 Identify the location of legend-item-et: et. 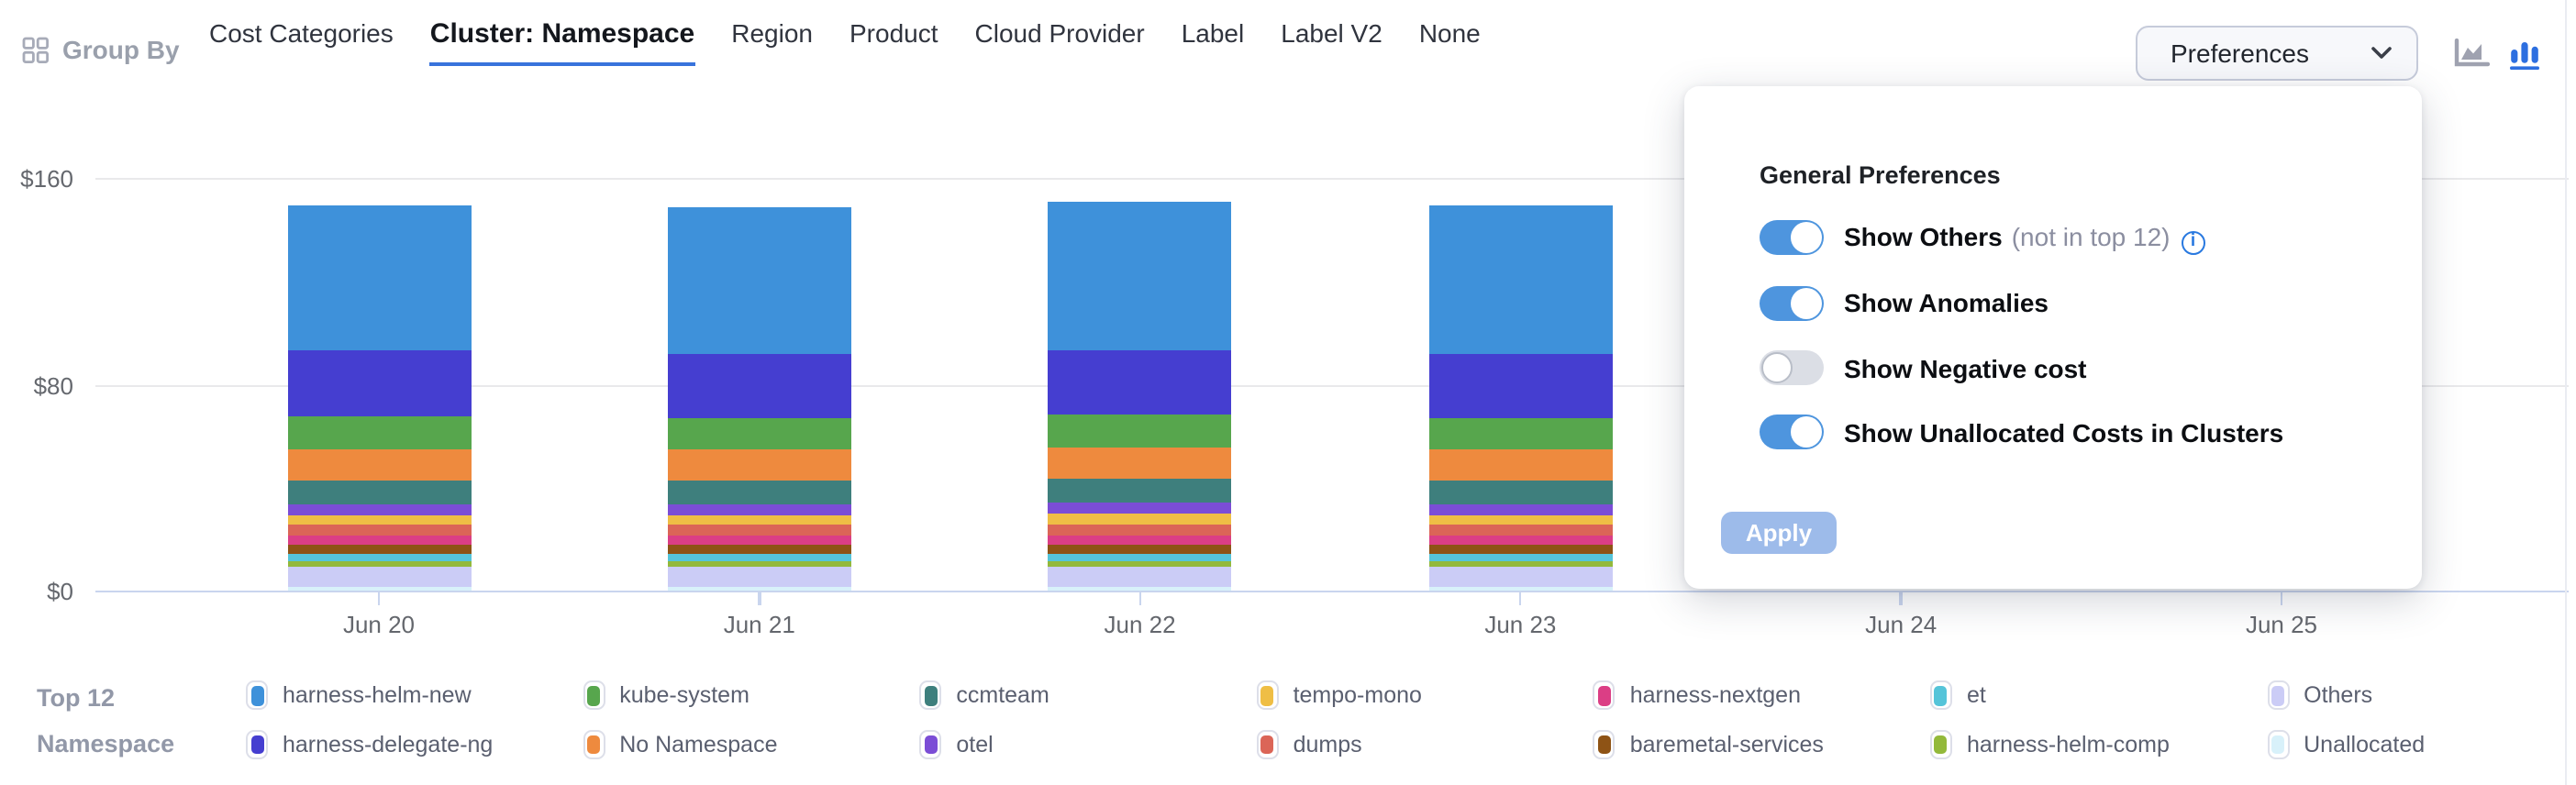
(2098, 695).